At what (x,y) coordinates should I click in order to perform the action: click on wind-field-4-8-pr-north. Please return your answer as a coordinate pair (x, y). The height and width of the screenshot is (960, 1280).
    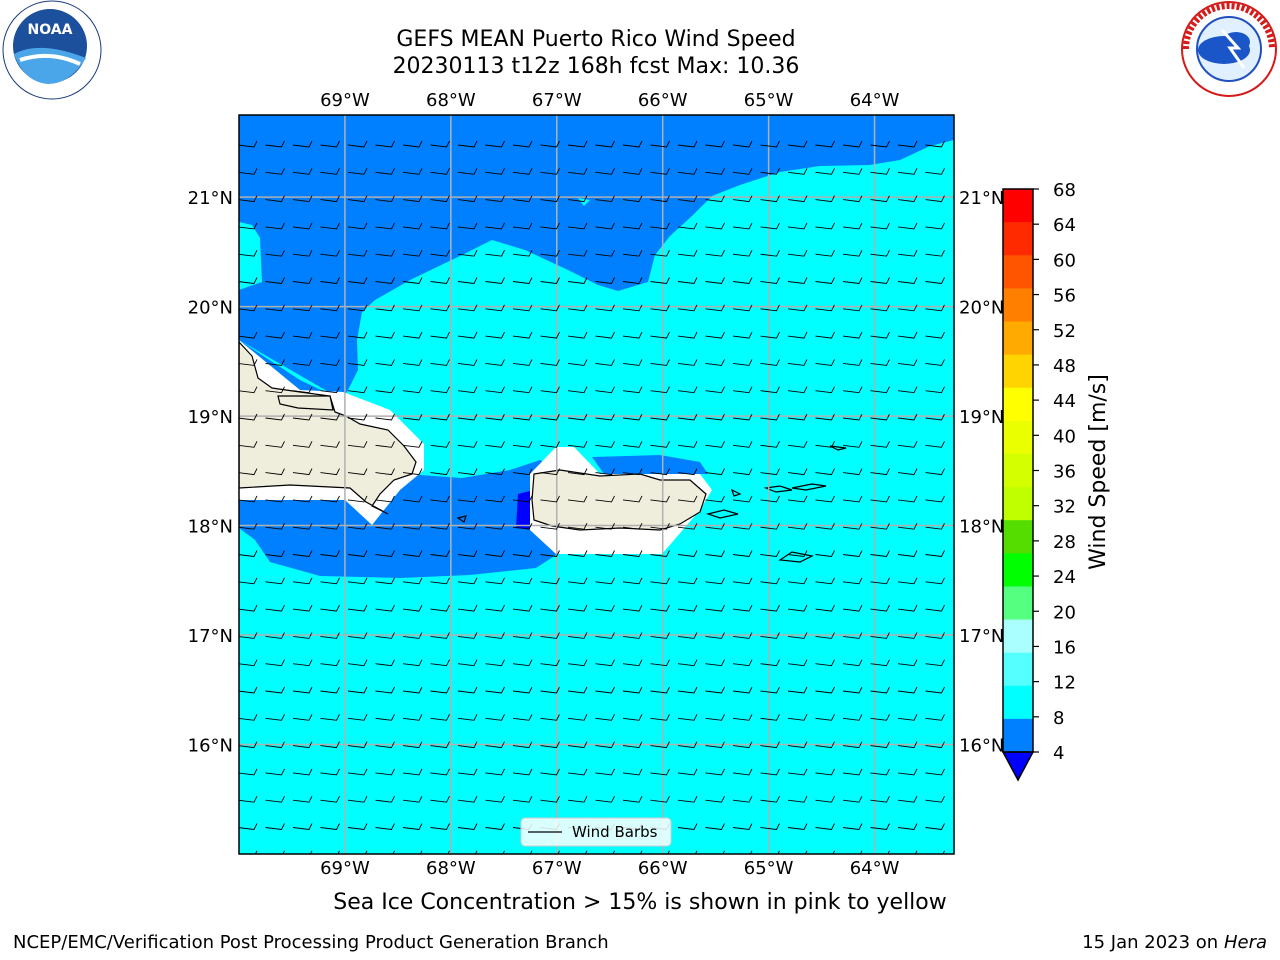
    Looking at the image, I should click on (650, 464).